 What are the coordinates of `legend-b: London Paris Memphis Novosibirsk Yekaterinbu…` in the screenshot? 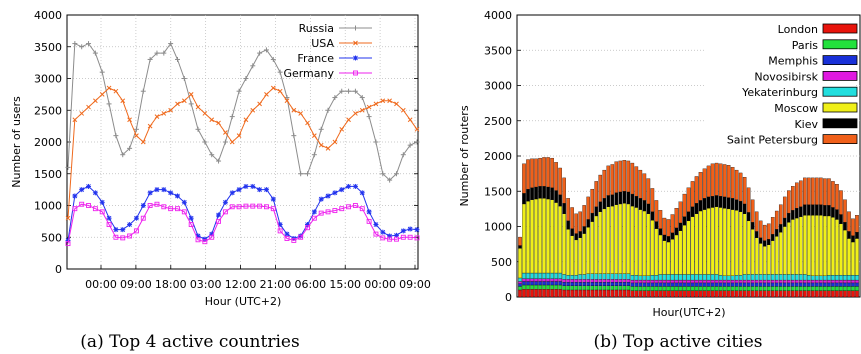 It's located at (782, 88).